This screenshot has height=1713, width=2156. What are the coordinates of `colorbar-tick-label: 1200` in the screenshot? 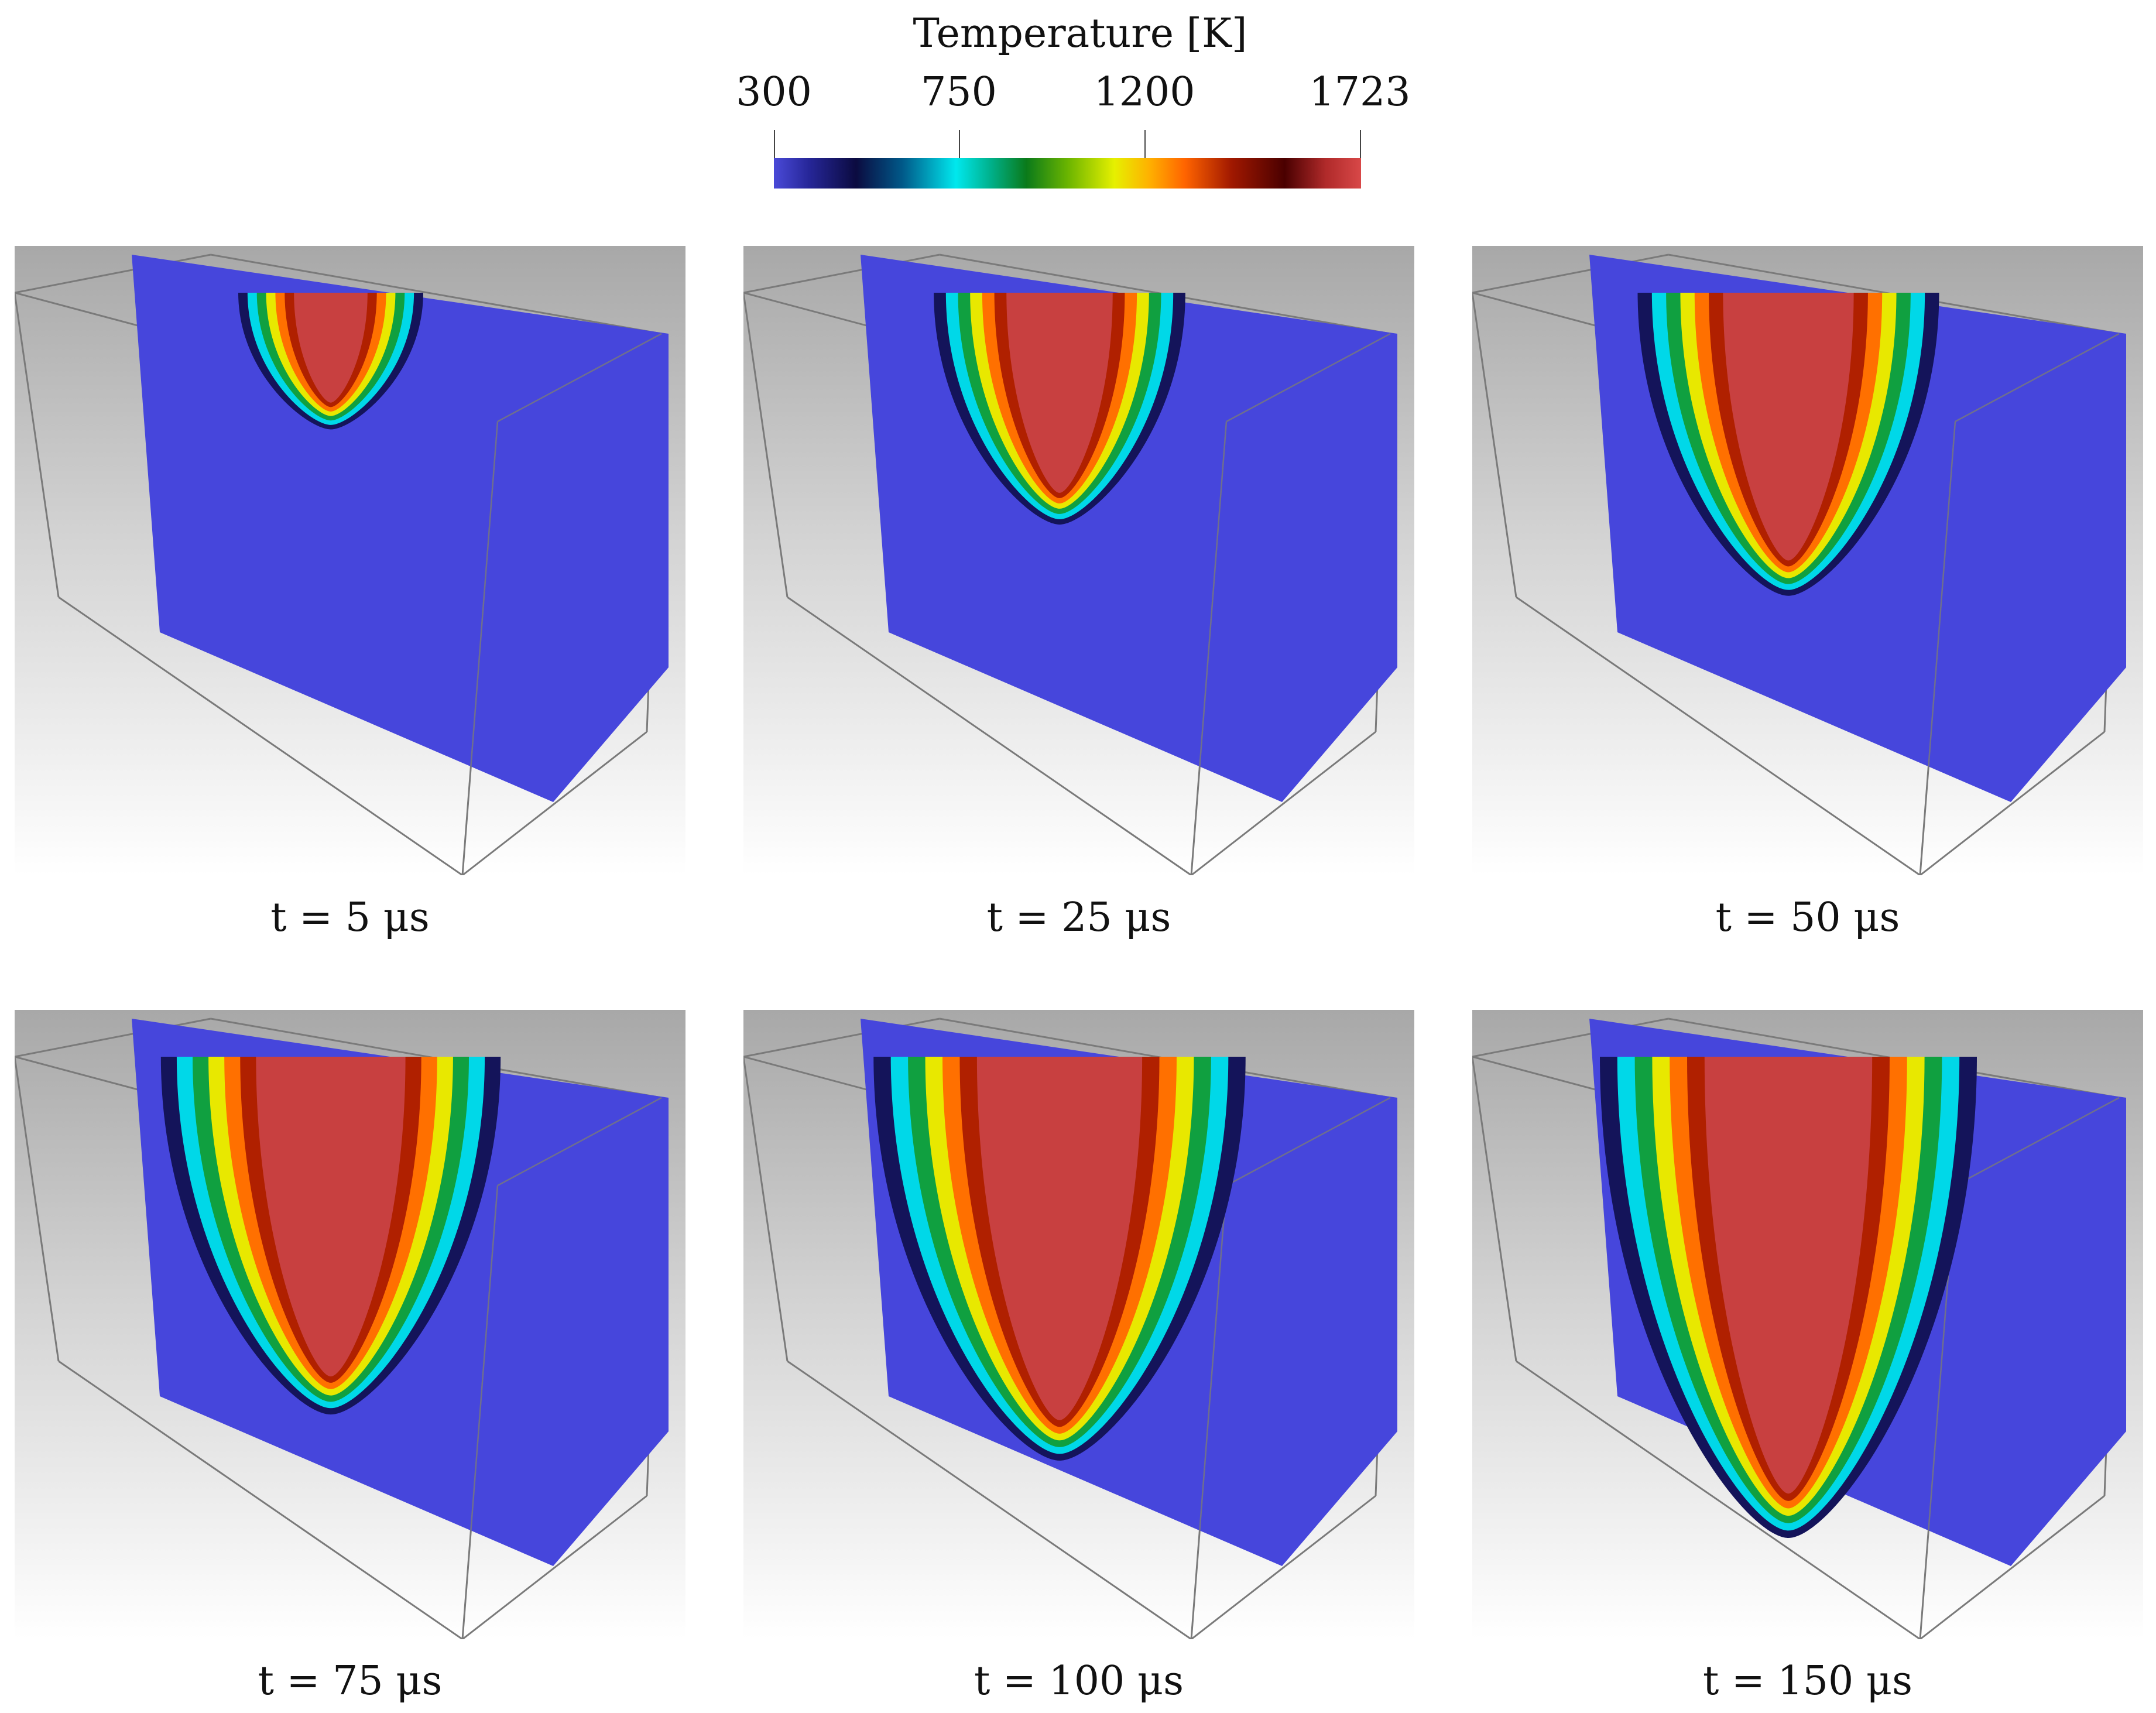 It's located at (1145, 92).